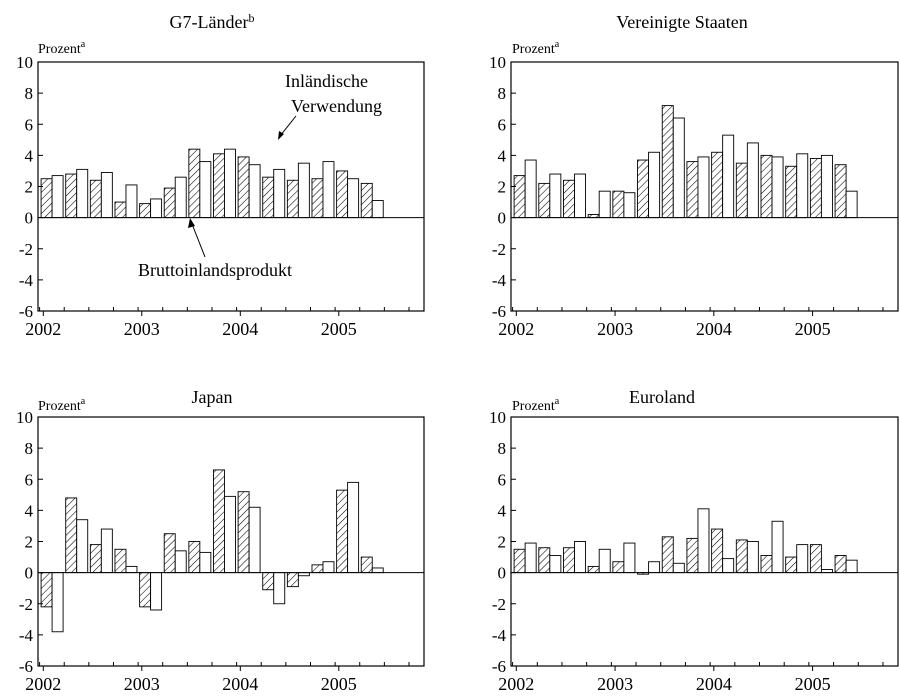 The image size is (900, 697). I want to click on chart-title: Japan, so click(212, 397).